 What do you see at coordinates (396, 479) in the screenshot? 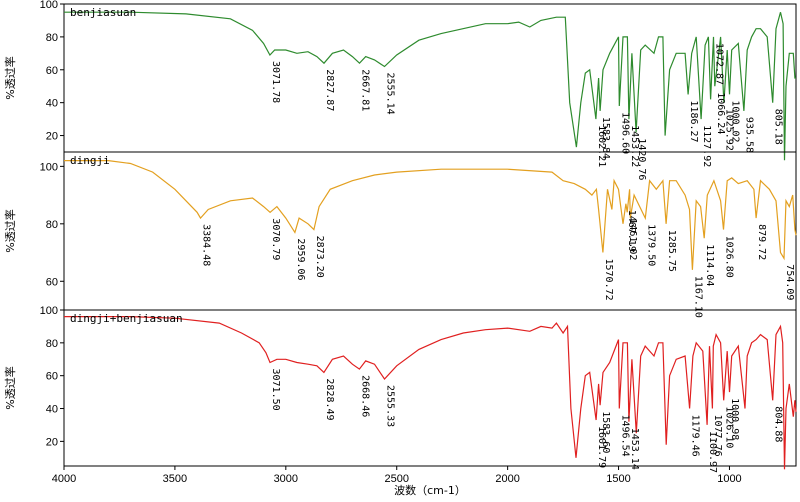
I see `x-tick-label: 2500` at bounding box center [396, 479].